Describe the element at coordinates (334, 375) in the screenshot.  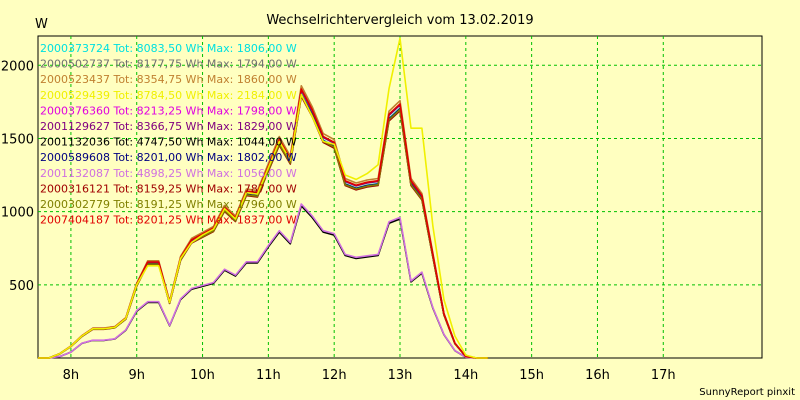
I see `x-tick-label: 12h` at that location.